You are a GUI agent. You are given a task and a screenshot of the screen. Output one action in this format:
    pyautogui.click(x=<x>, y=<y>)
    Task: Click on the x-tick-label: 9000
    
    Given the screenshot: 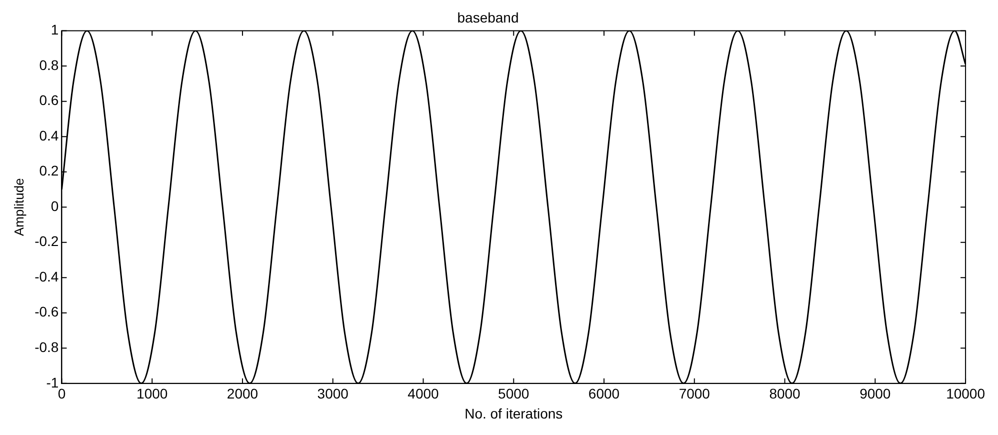 What is the action you would take?
    pyautogui.click(x=875, y=394)
    